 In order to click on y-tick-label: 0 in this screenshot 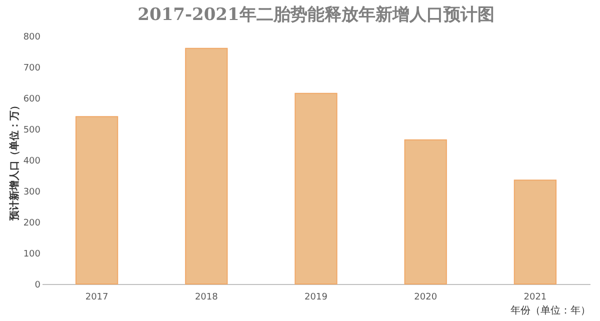, I will do `click(37, 285)`.